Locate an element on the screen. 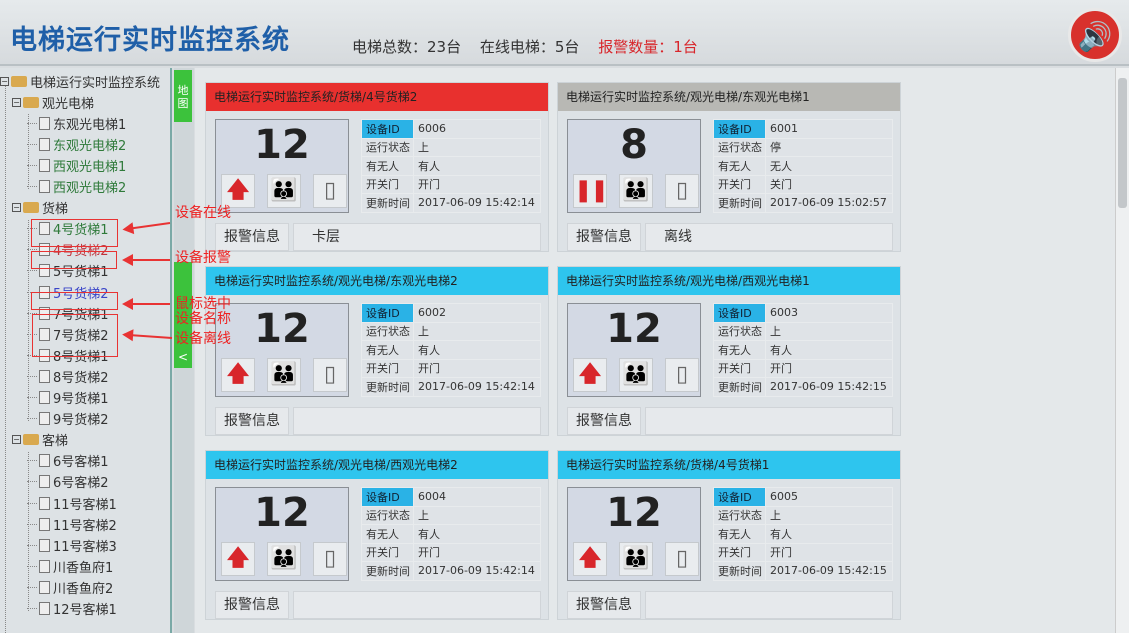  tree-item: 东观光电梯2 is located at coordinates (76, 144).